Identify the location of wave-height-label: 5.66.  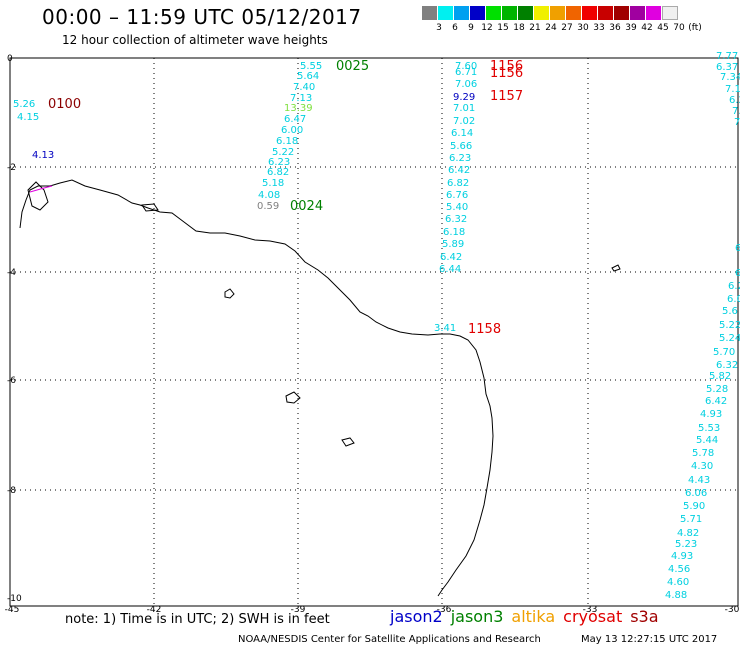
(461, 146).